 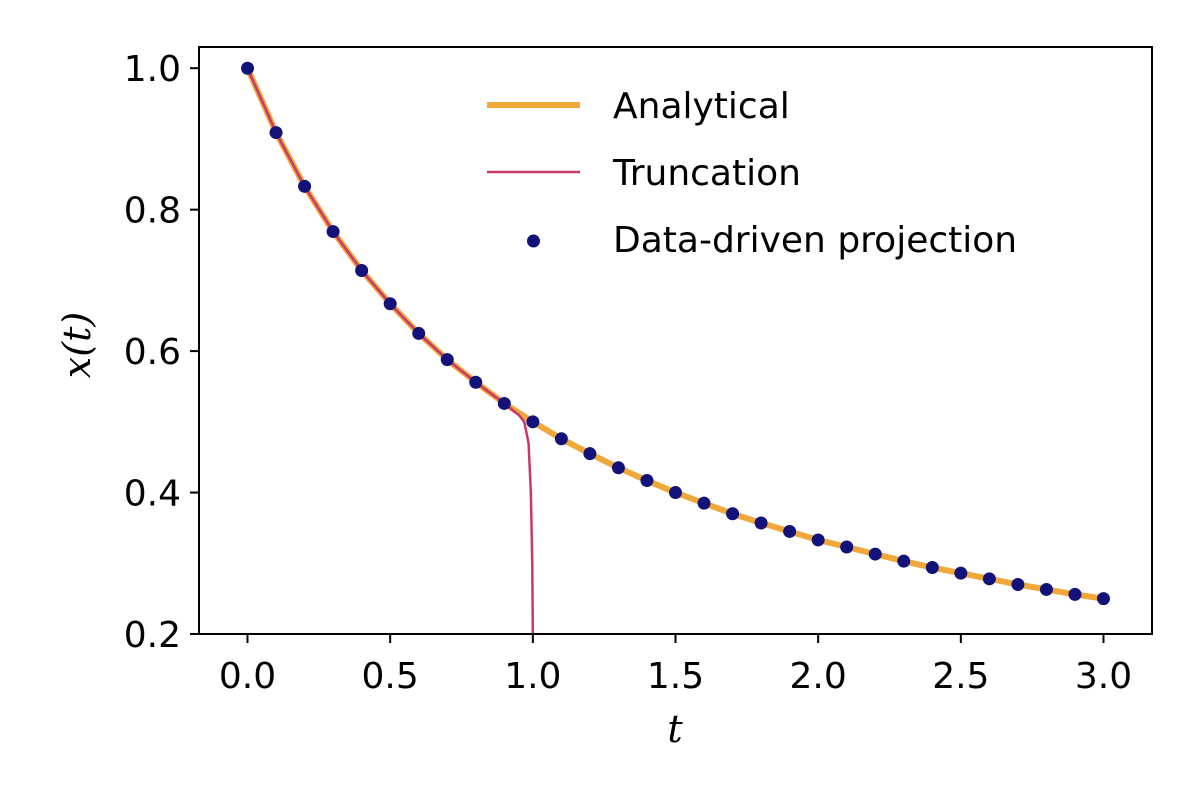 What do you see at coordinates (533, 241) in the screenshot?
I see `legend-swatch` at bounding box center [533, 241].